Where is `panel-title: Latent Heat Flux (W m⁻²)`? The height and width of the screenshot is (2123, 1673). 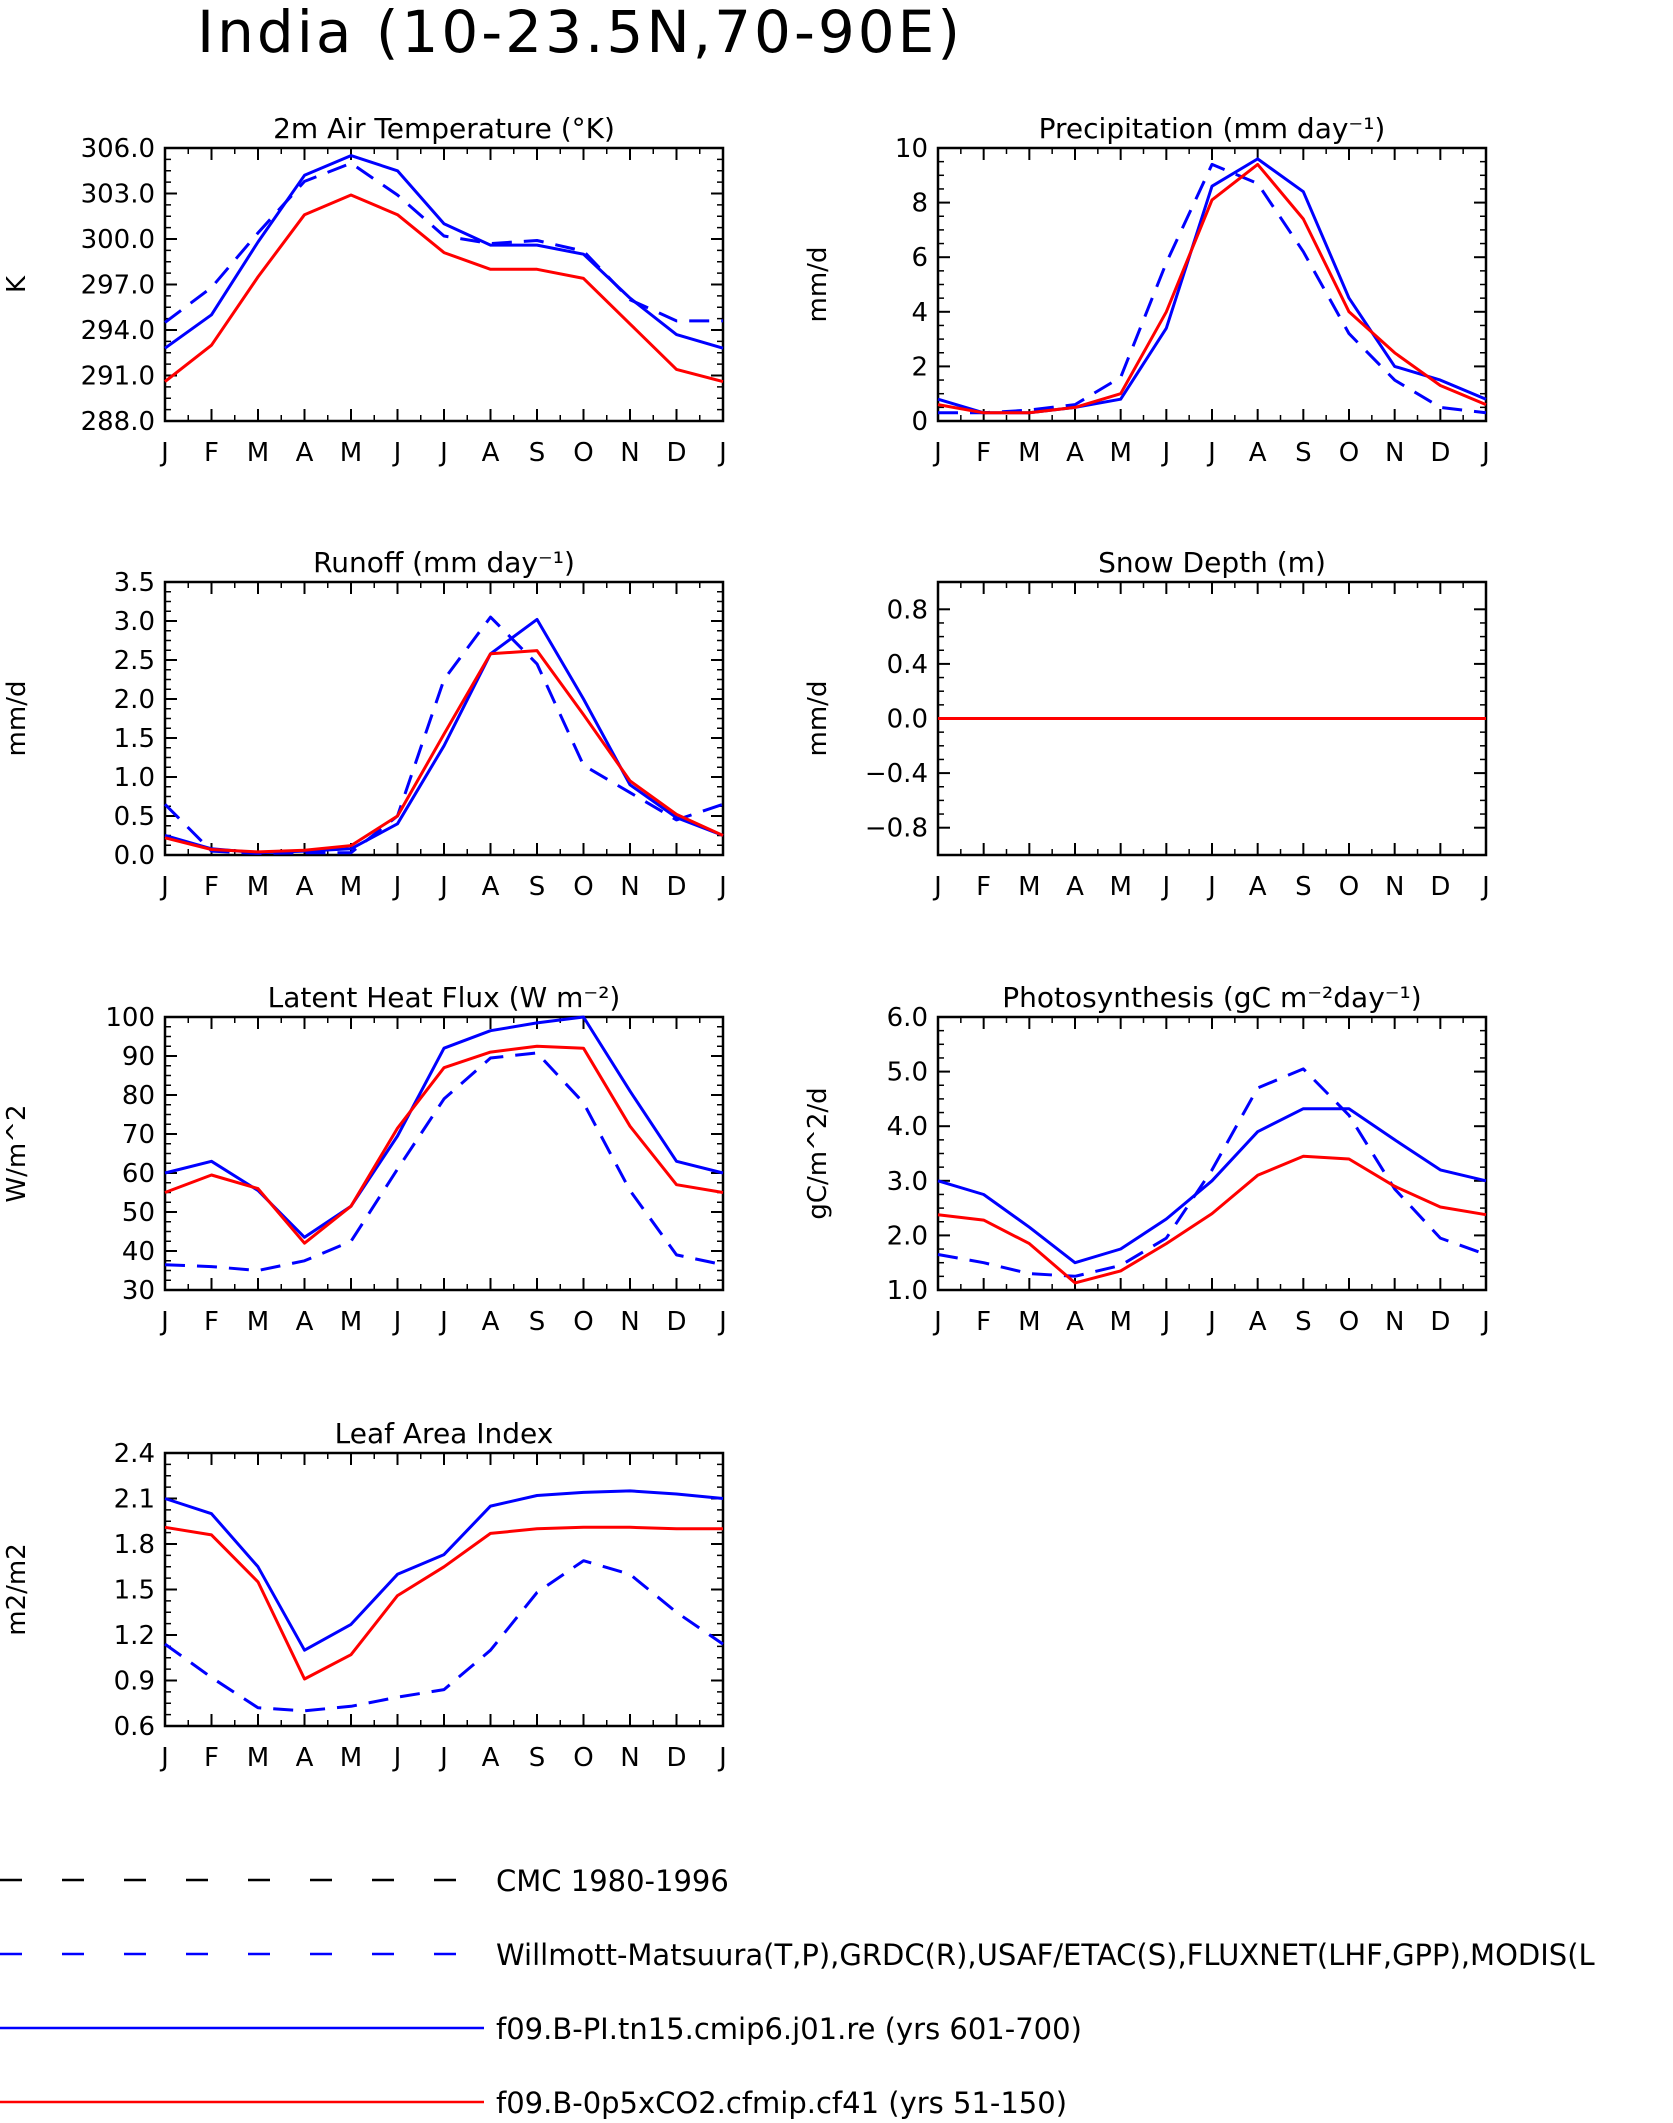 panel-title: Latent Heat Flux (W m⁻²) is located at coordinates (444, 997).